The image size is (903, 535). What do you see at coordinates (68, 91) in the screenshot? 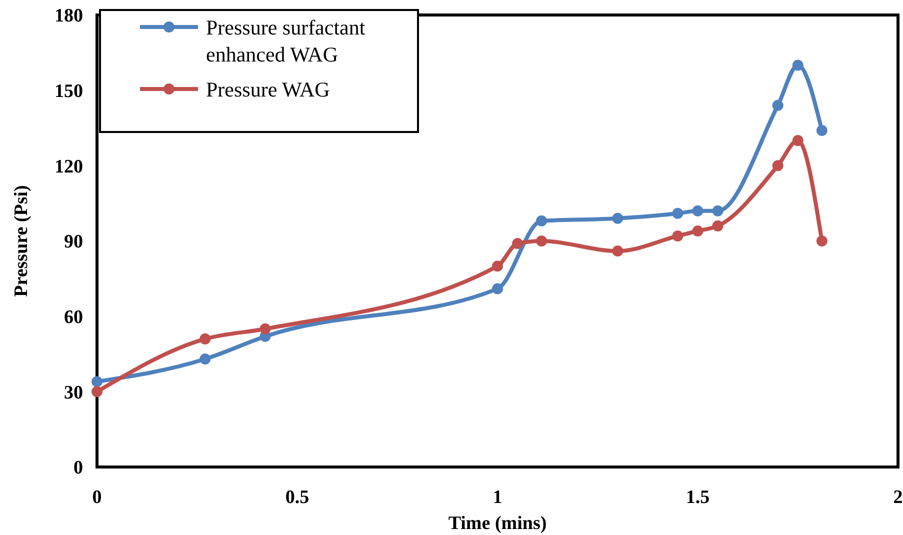
I see `y-tick-label: 150` at bounding box center [68, 91].